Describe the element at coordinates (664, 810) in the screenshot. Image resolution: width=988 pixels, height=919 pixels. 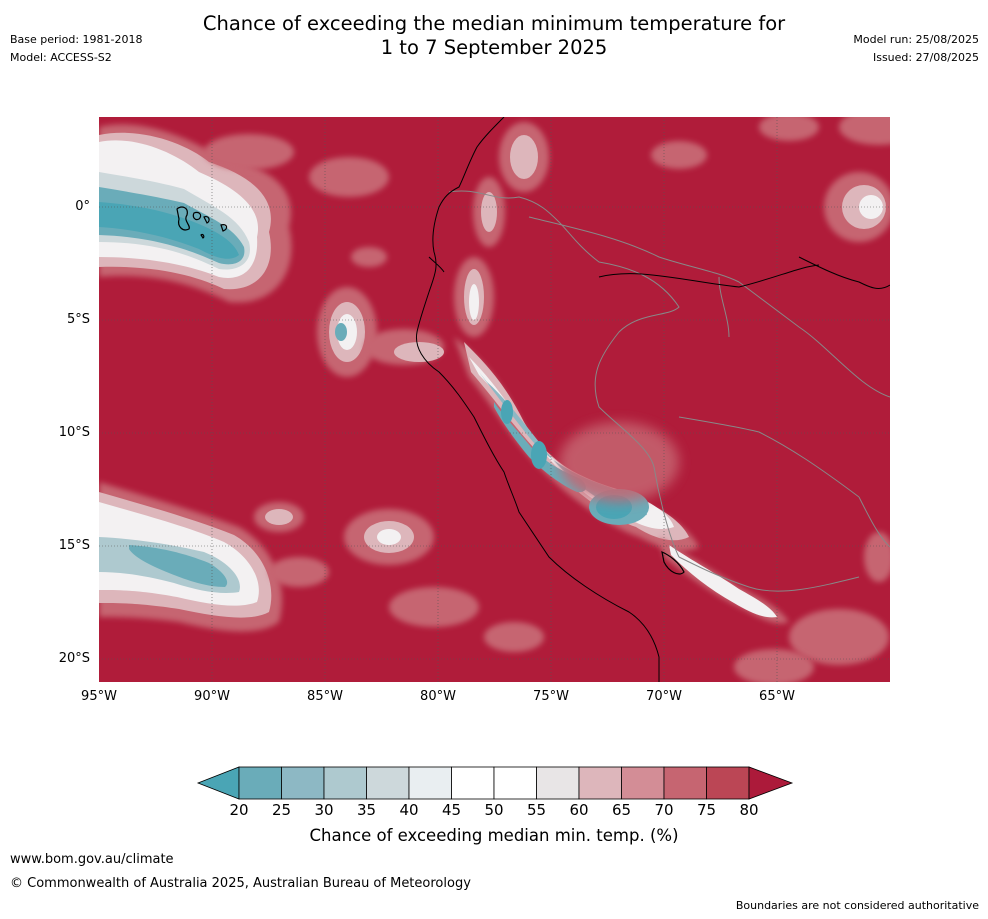
I see `colorbar-tick-label: 70` at that location.